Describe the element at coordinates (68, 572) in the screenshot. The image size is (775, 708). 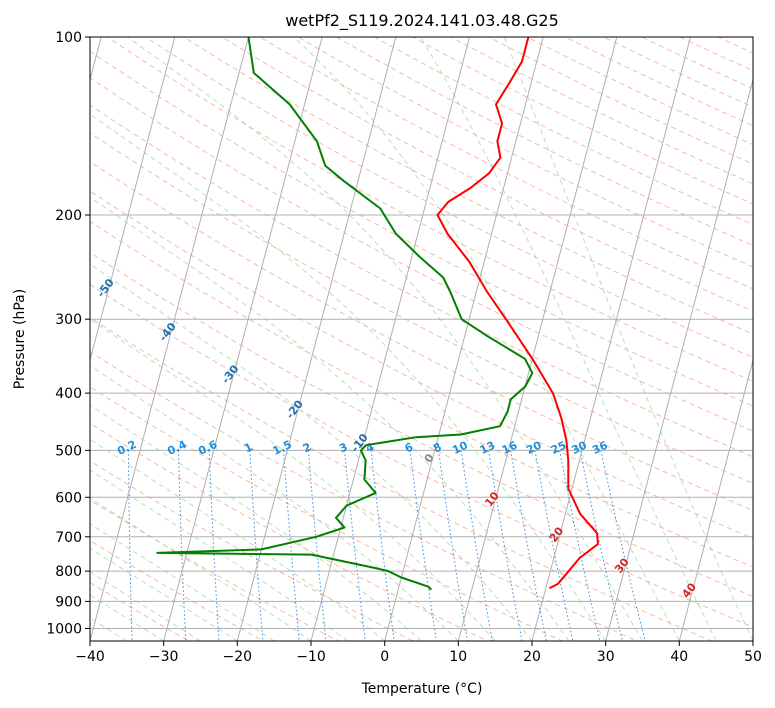
I see `y-tick-label: 800` at that location.